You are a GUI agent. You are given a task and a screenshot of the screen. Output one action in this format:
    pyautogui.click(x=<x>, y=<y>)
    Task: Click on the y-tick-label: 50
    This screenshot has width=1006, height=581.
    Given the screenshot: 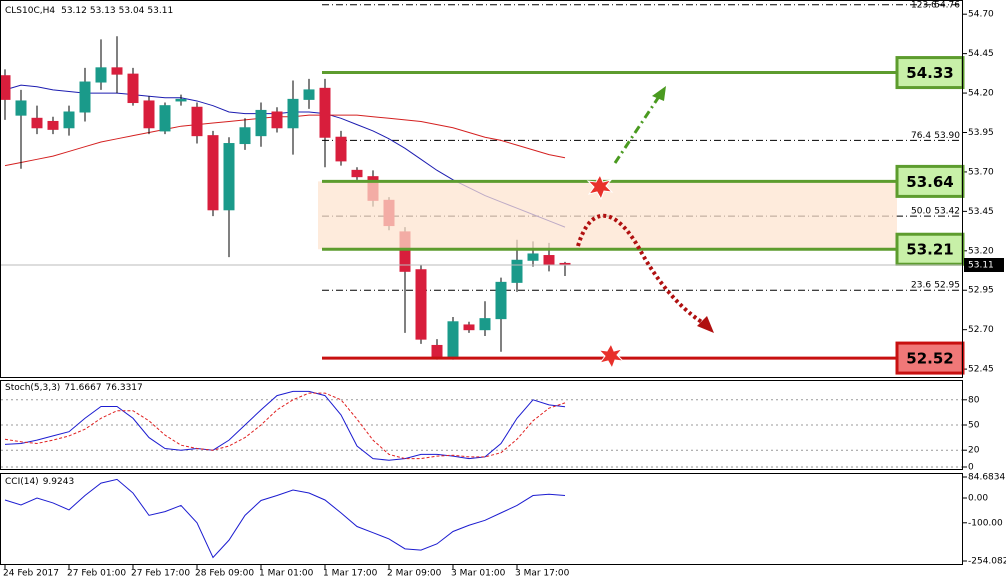 What is the action you would take?
    pyautogui.click(x=974, y=426)
    